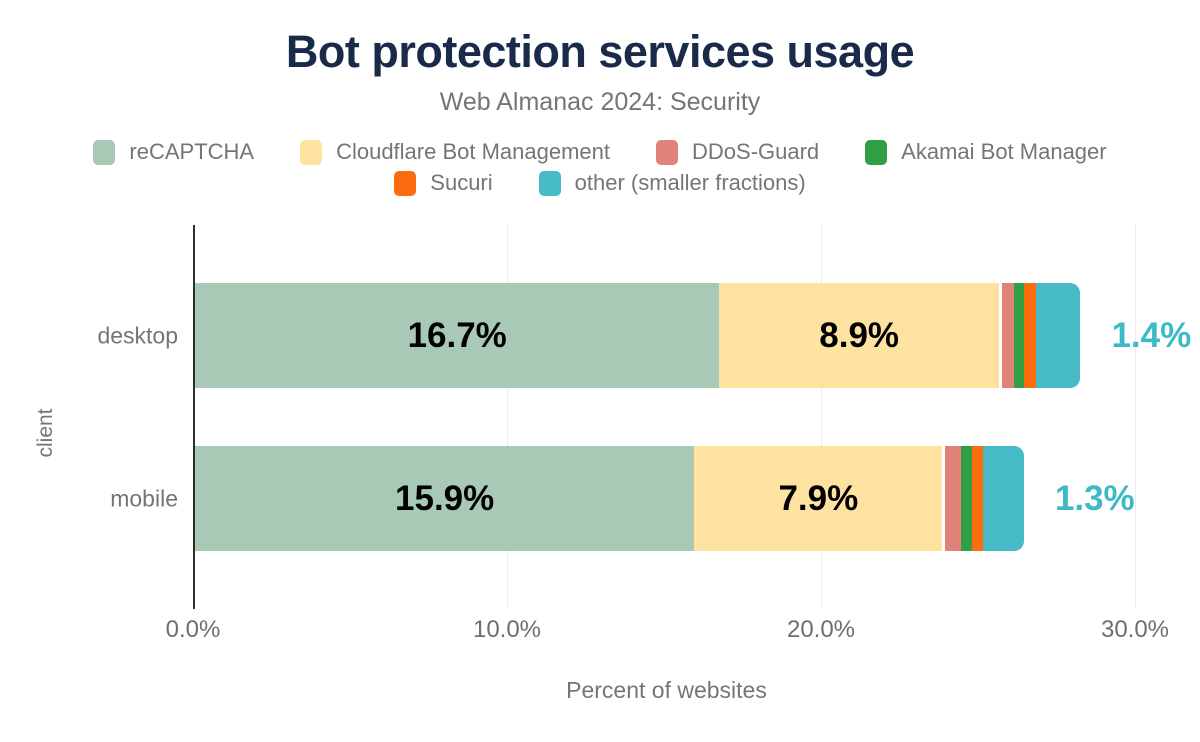 The width and height of the screenshot is (1200, 742). What do you see at coordinates (507, 416) in the screenshot?
I see `gridline-10.0%` at bounding box center [507, 416].